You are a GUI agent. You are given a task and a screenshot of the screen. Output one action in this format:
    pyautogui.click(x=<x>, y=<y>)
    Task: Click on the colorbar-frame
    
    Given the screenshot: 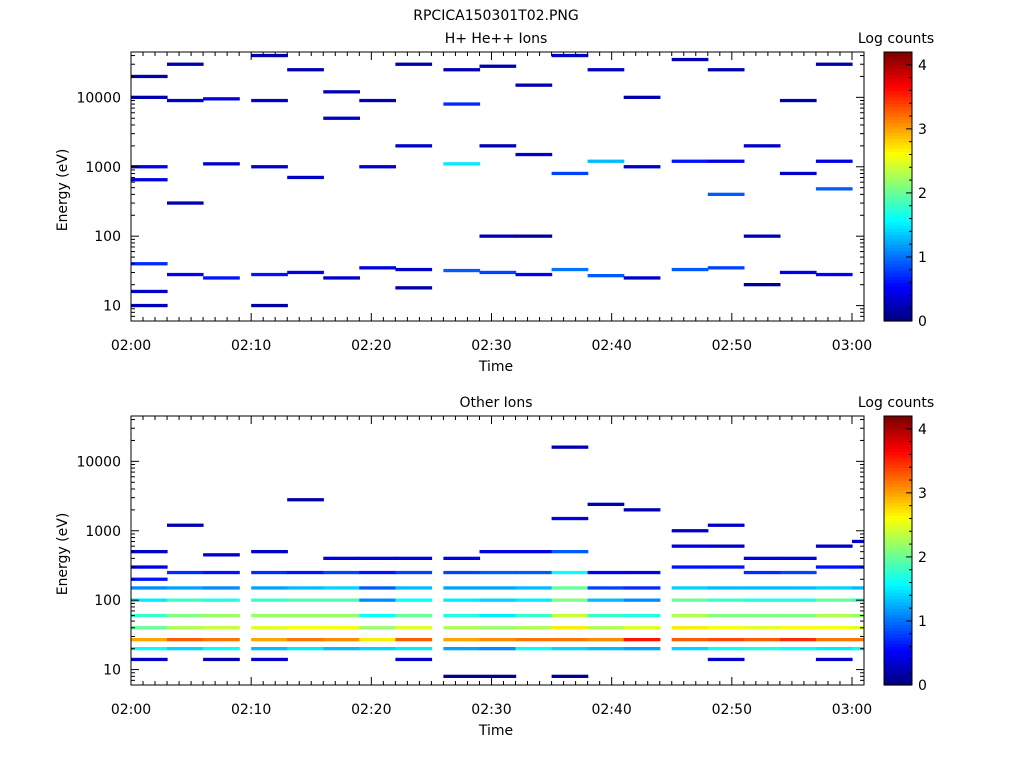 What is the action you would take?
    pyautogui.click(x=898, y=186)
    